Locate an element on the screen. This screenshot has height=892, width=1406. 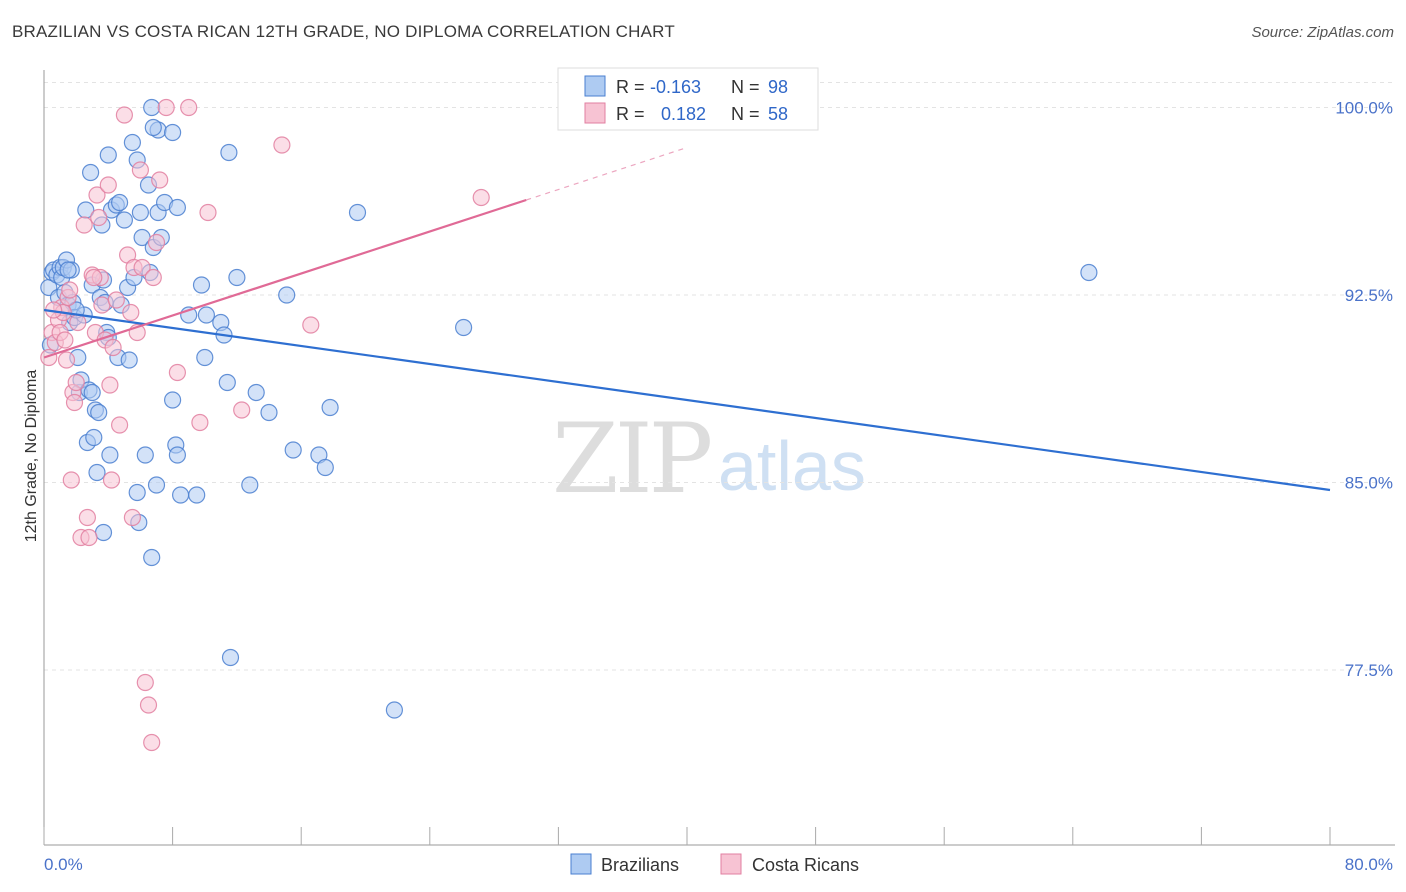
legend-swatch-blue is located at coordinates (595, 86).